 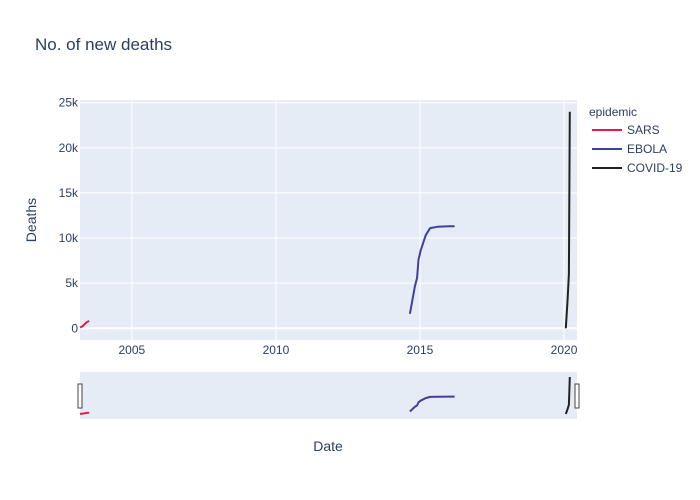 I want to click on legend: epidemic SARS EBOLA COVID-19, so click(x=636, y=140).